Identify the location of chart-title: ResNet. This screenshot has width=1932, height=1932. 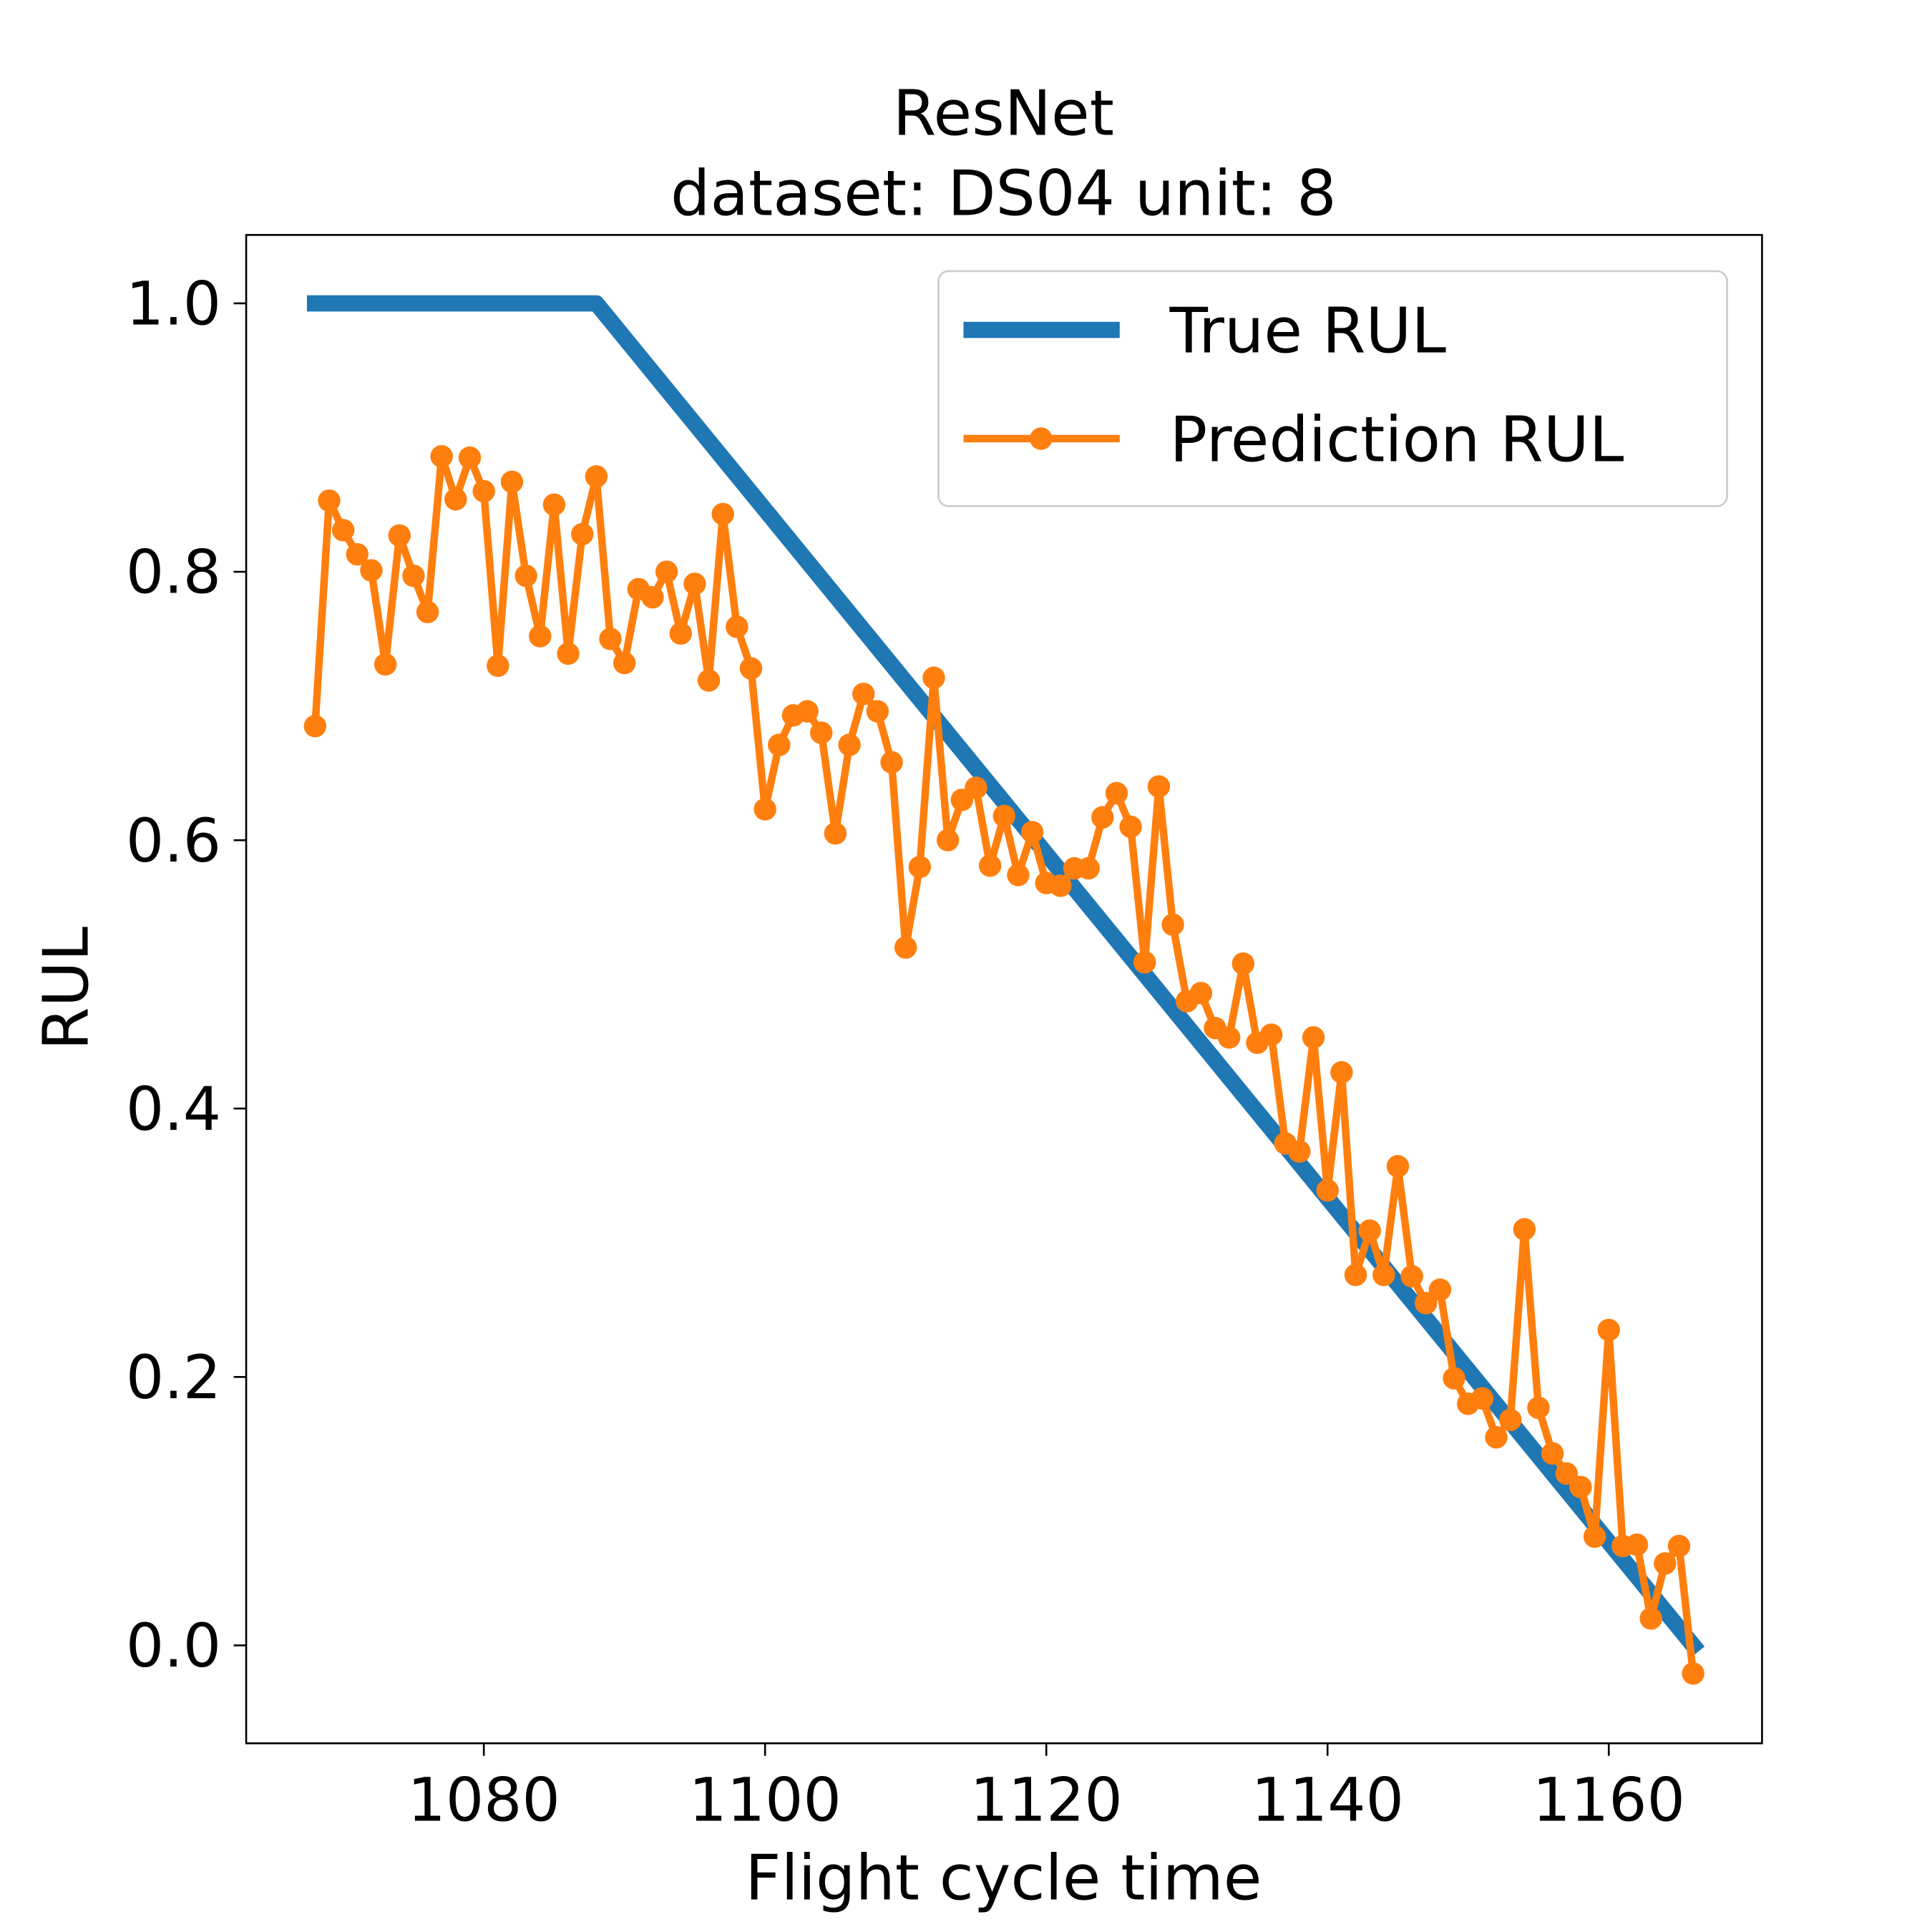
(1003, 113).